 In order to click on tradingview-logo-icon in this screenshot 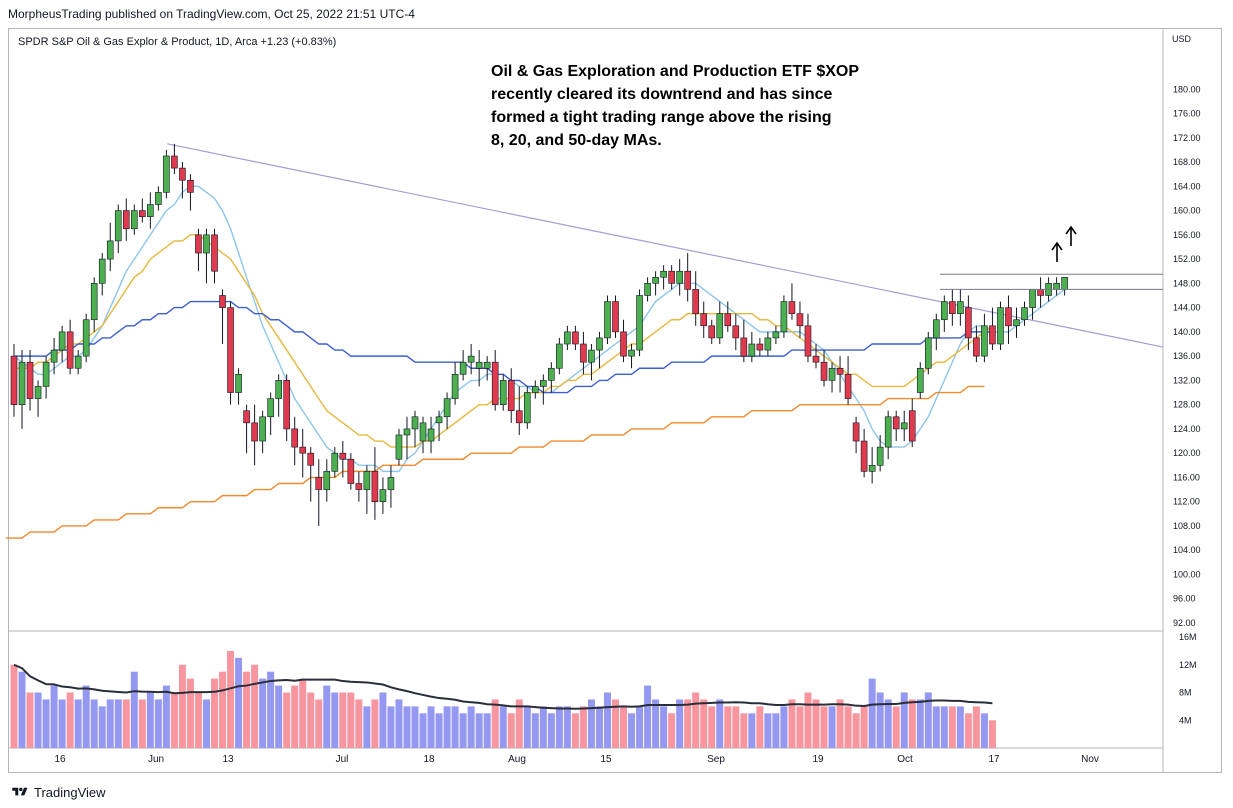, I will do `click(20, 791)`.